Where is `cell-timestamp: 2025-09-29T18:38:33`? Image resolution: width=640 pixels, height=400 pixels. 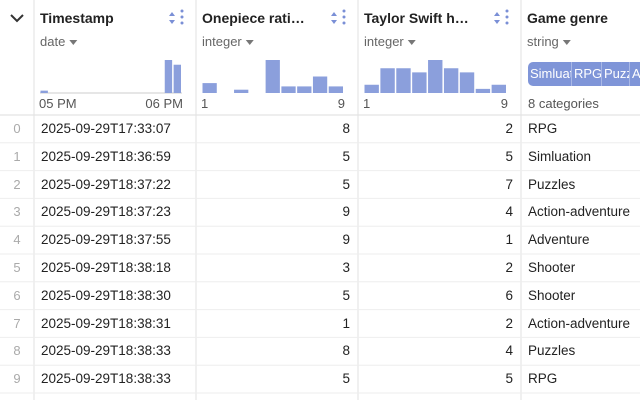
cell-timestamp: 2025-09-29T18:38:33 is located at coordinates (106, 379).